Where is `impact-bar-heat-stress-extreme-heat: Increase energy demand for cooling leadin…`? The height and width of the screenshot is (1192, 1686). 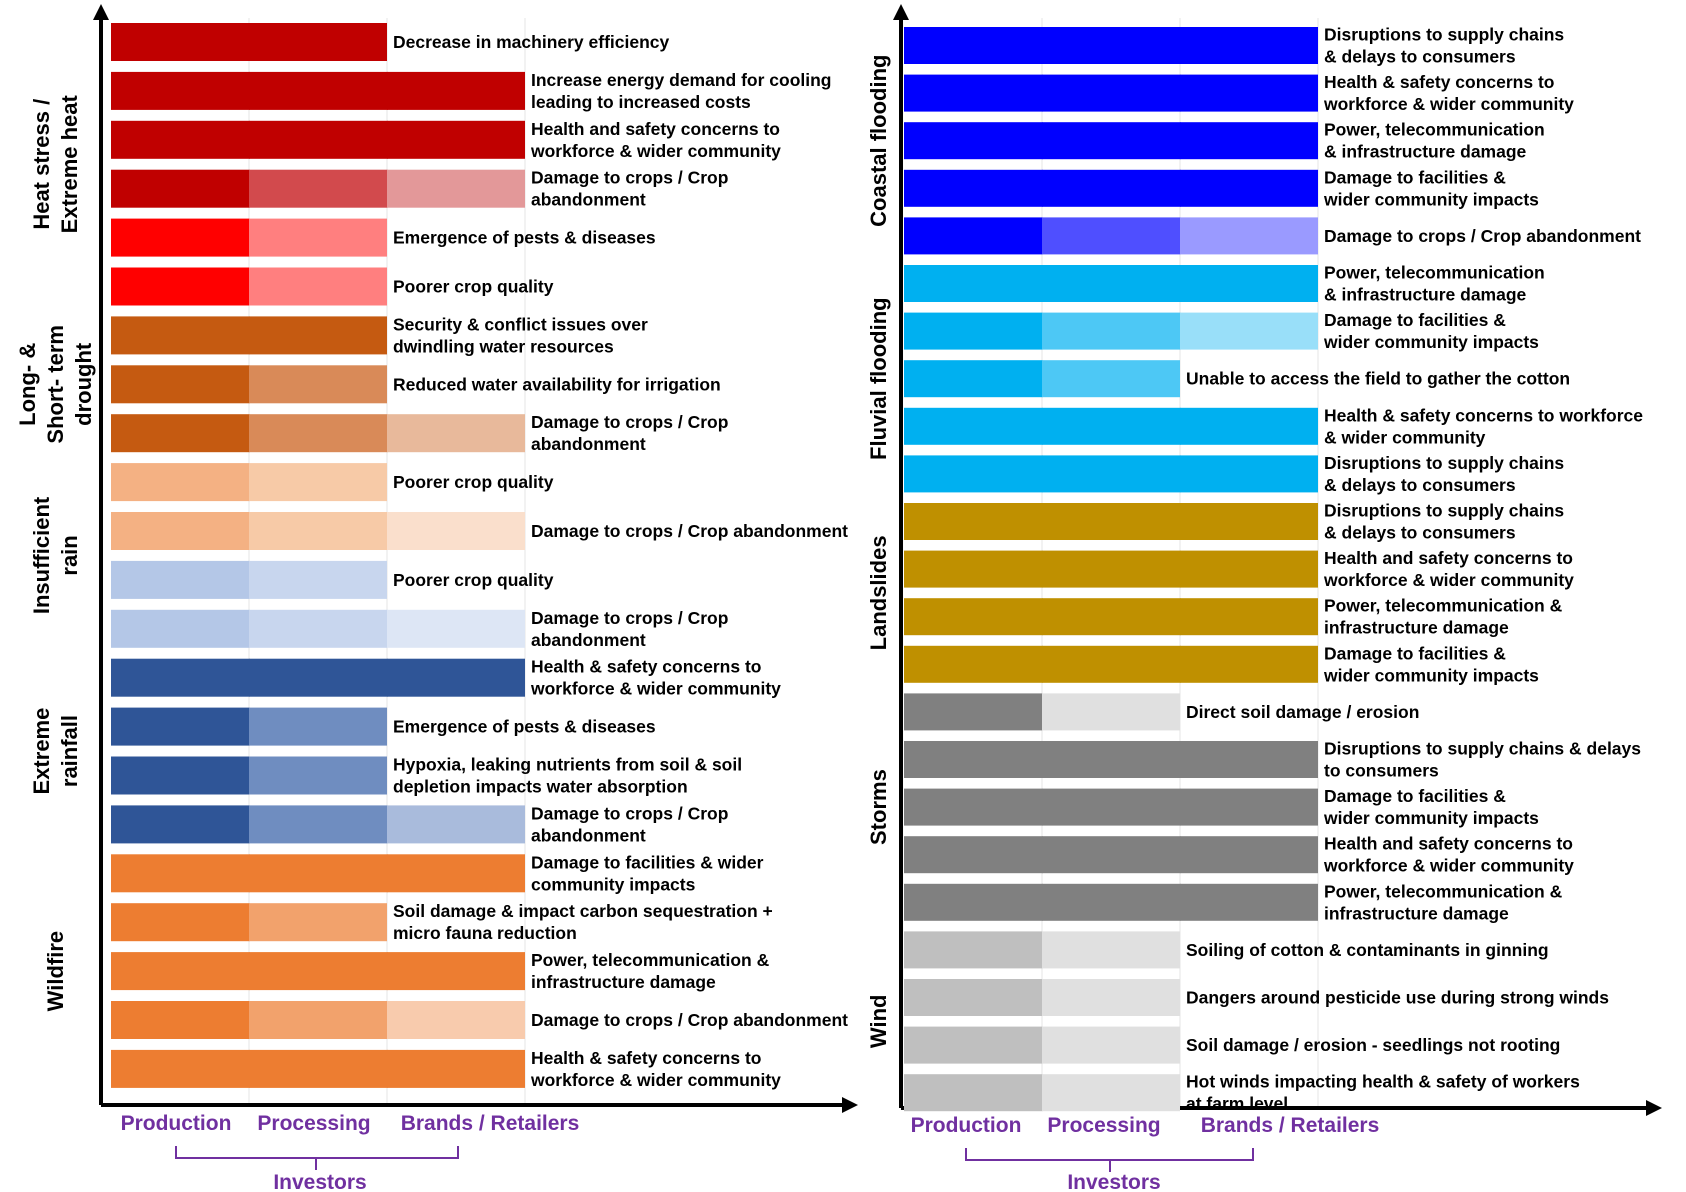
impact-bar-heat-stress-extreme-heat: Increase energy demand for cooling leadin… is located at coordinates (471, 91).